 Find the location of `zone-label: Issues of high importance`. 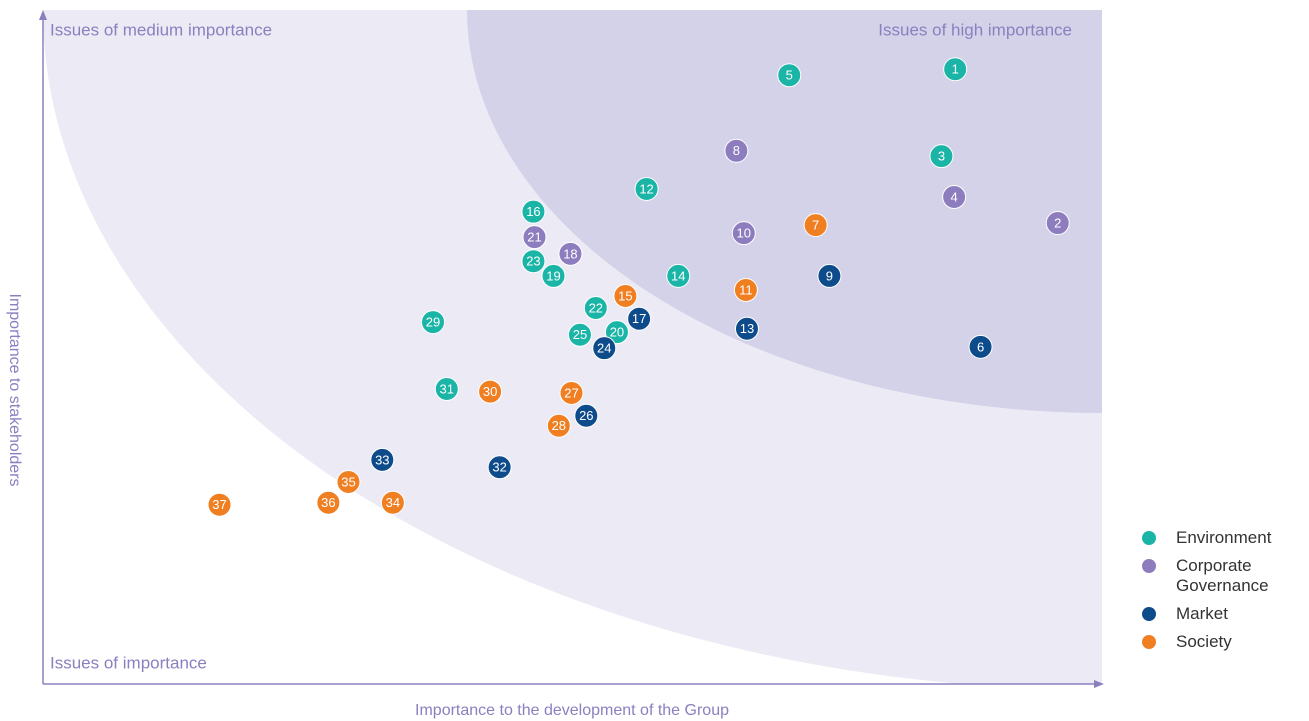

zone-label: Issues of high importance is located at coordinates (975, 29).